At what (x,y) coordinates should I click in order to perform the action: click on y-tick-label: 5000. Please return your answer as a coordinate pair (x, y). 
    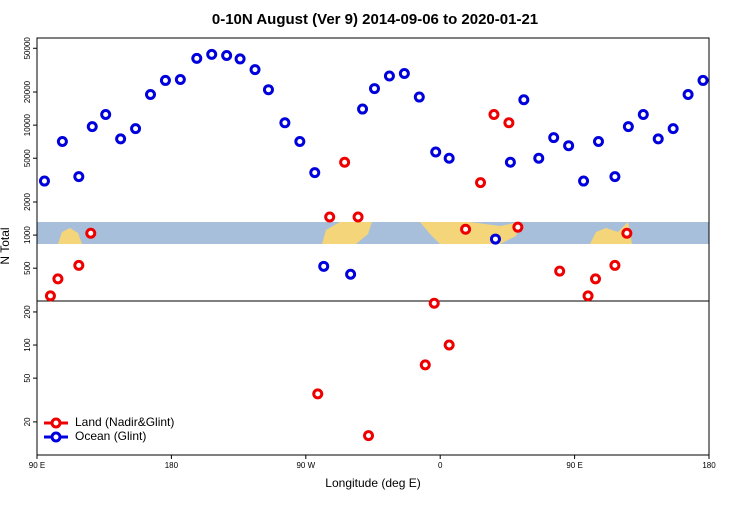
    Looking at the image, I should click on (27, 158).